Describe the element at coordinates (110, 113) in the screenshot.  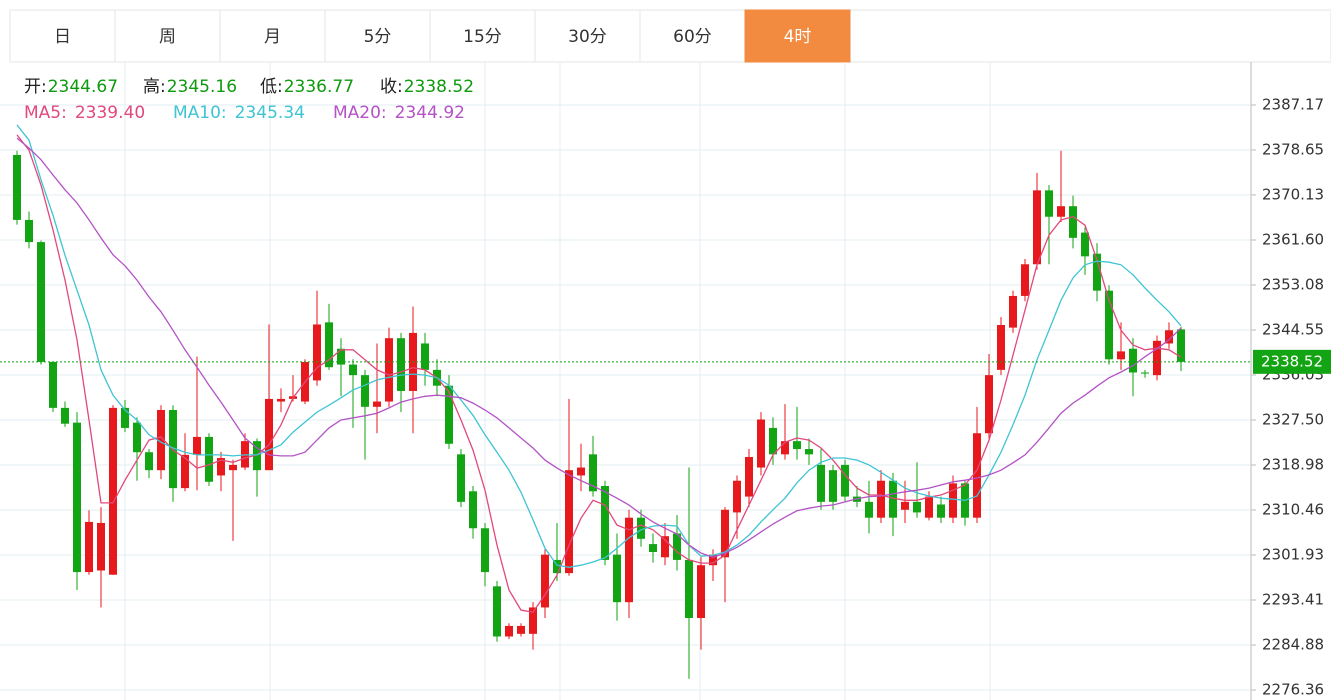
I see `legend-value: 2339.40` at that location.